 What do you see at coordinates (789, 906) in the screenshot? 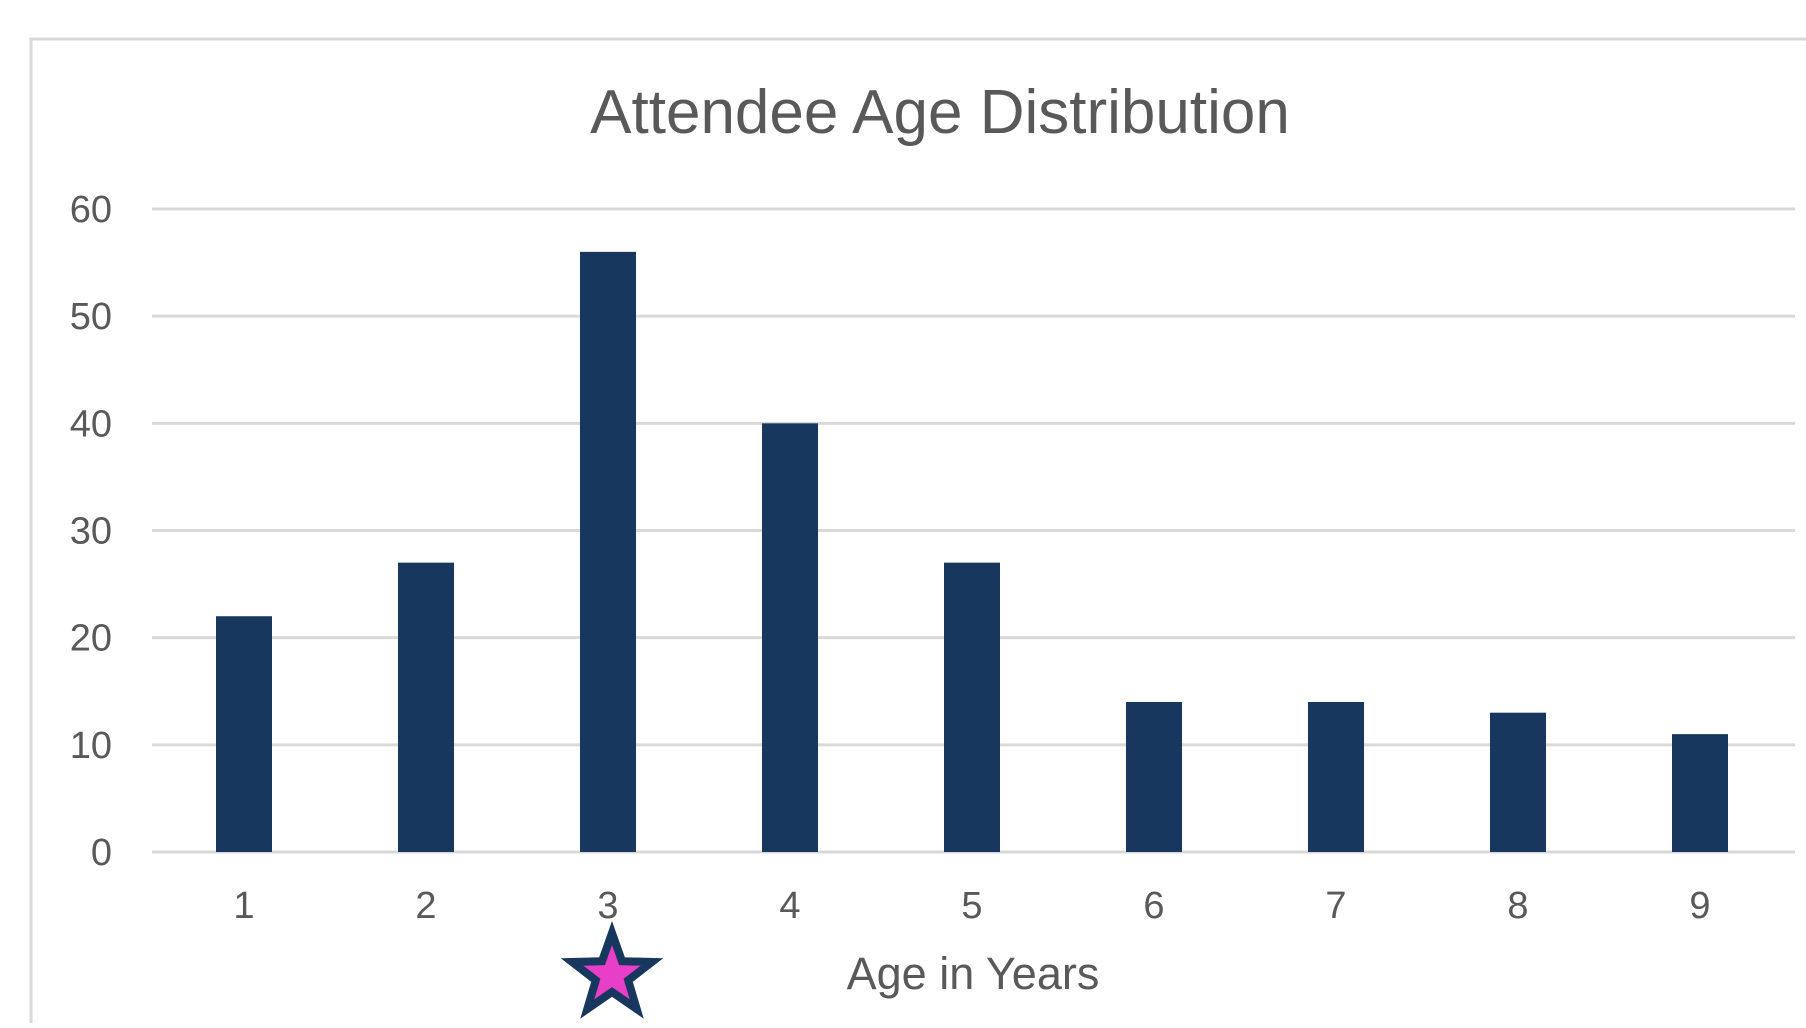
I see `x-tick-label: 4` at bounding box center [789, 906].